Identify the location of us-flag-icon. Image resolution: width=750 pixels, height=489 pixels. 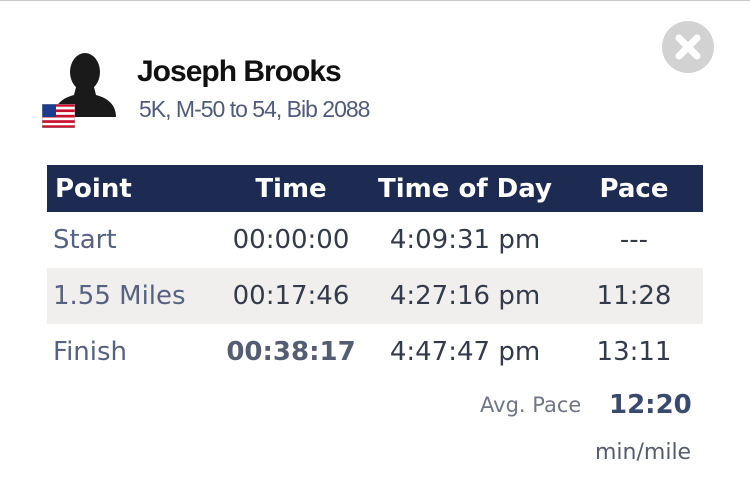
(58, 116).